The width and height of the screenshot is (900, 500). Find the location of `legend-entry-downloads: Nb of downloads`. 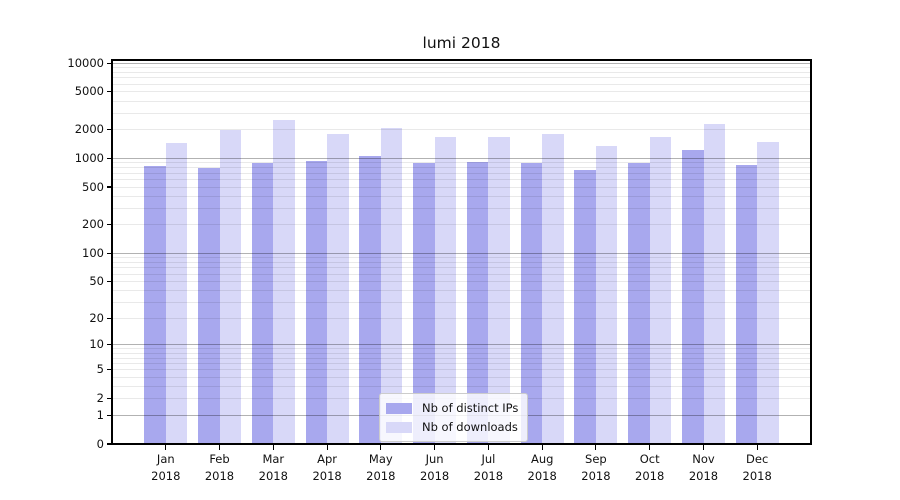

legend-entry-downloads: Nb of downloads is located at coordinates (452, 427).